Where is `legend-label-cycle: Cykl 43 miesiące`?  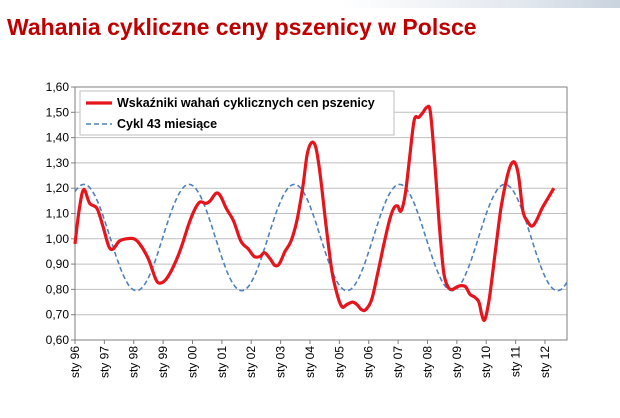 legend-label-cycle: Cykl 43 miesiące is located at coordinates (167, 124).